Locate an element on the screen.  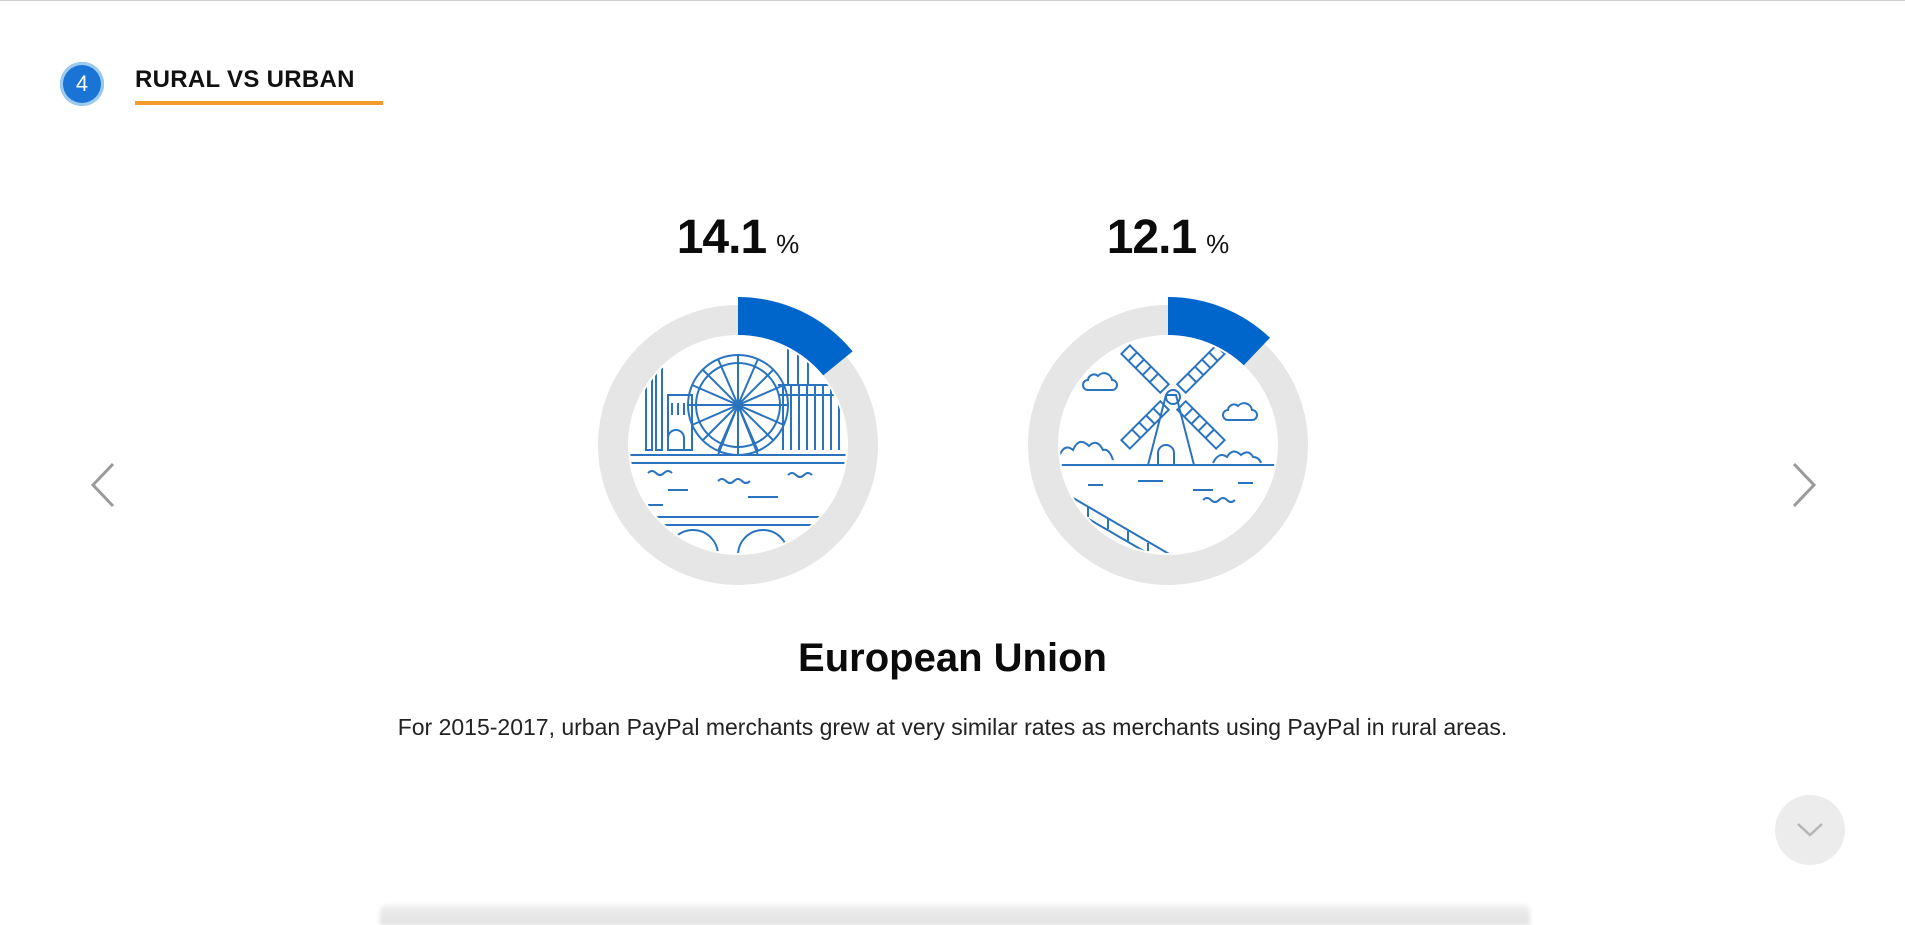
scroll-down-button is located at coordinates (1810, 830).